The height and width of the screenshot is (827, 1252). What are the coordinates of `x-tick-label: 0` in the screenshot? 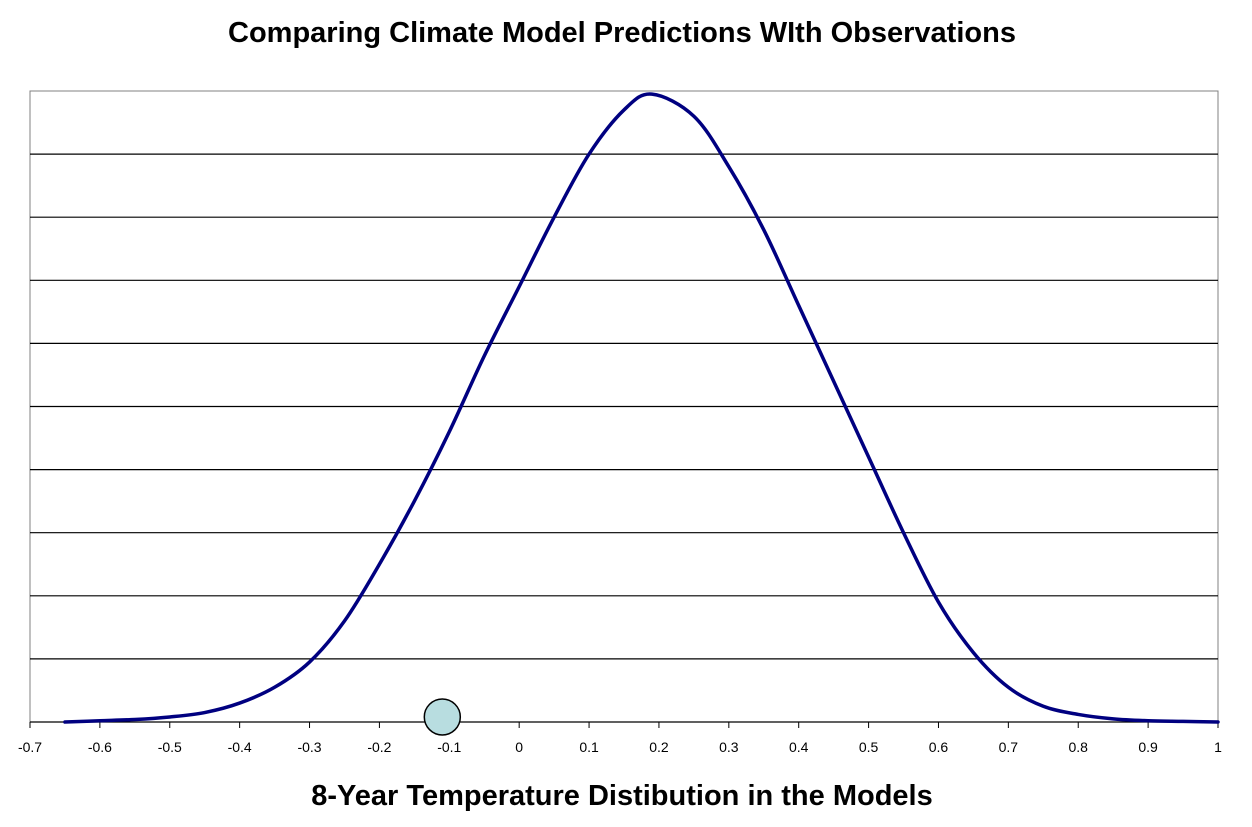 It's located at (519, 747).